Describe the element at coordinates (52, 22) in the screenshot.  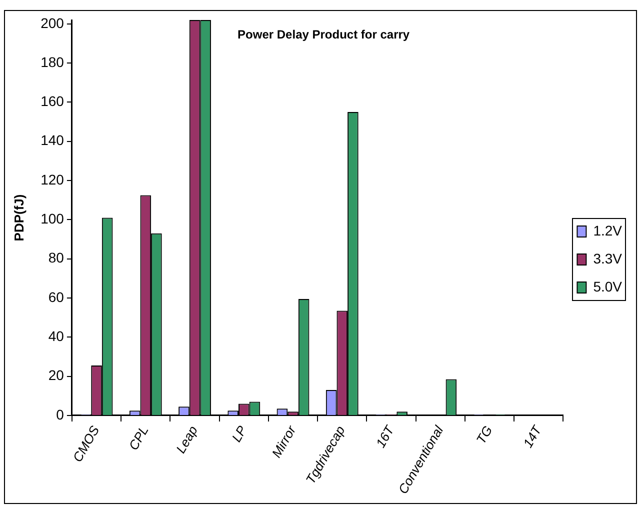
I see `y-tick-label: 200` at that location.